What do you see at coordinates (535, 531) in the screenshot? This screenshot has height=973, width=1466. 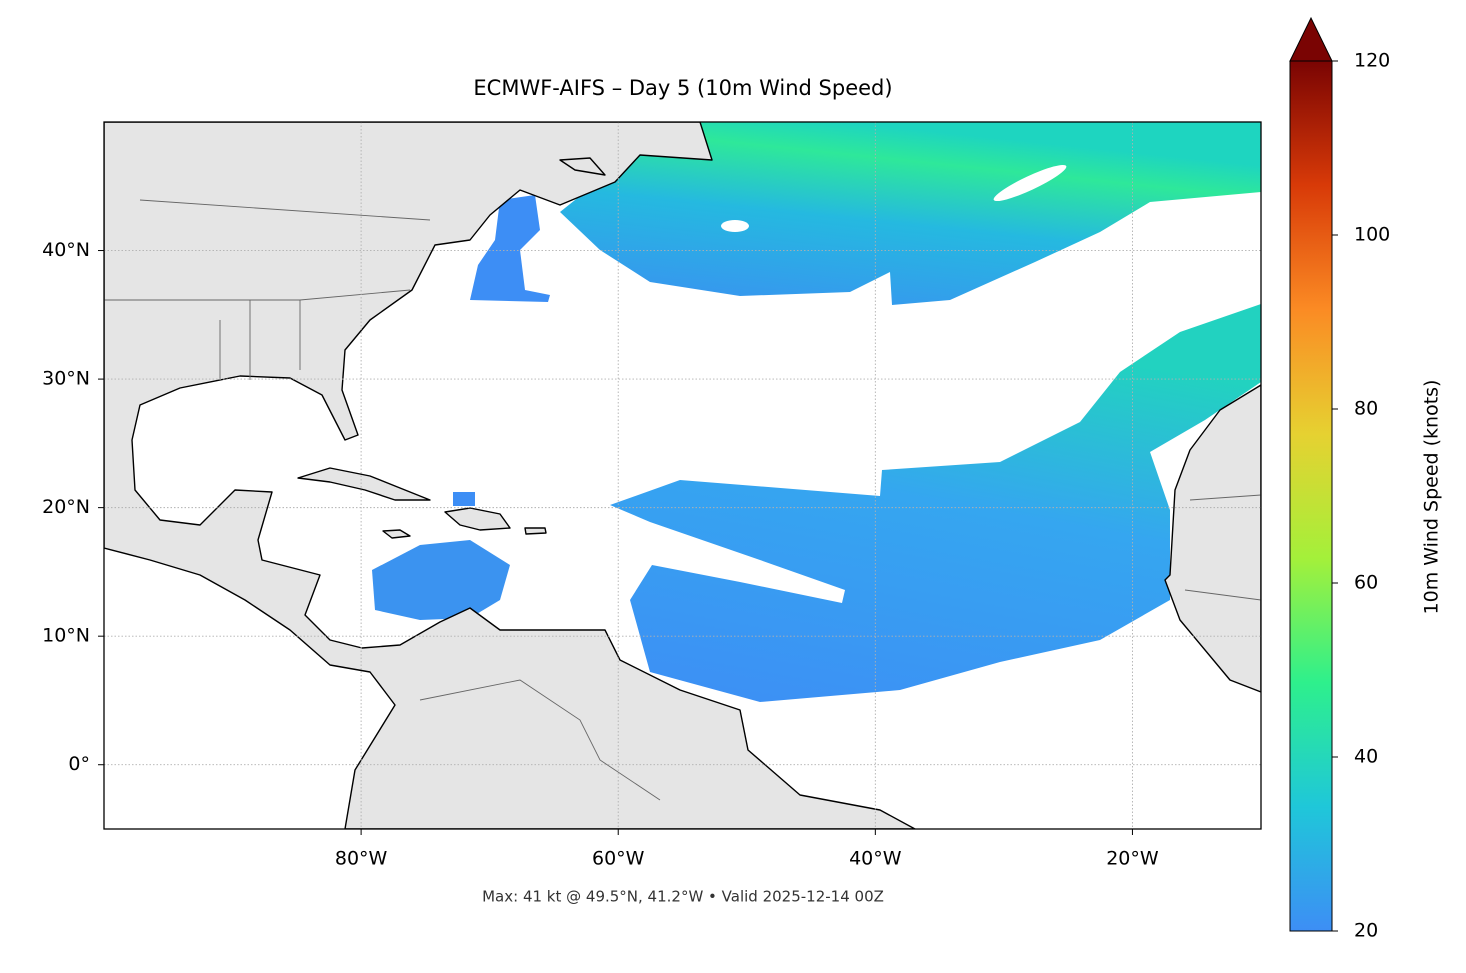 I see `puerto-rico` at bounding box center [535, 531].